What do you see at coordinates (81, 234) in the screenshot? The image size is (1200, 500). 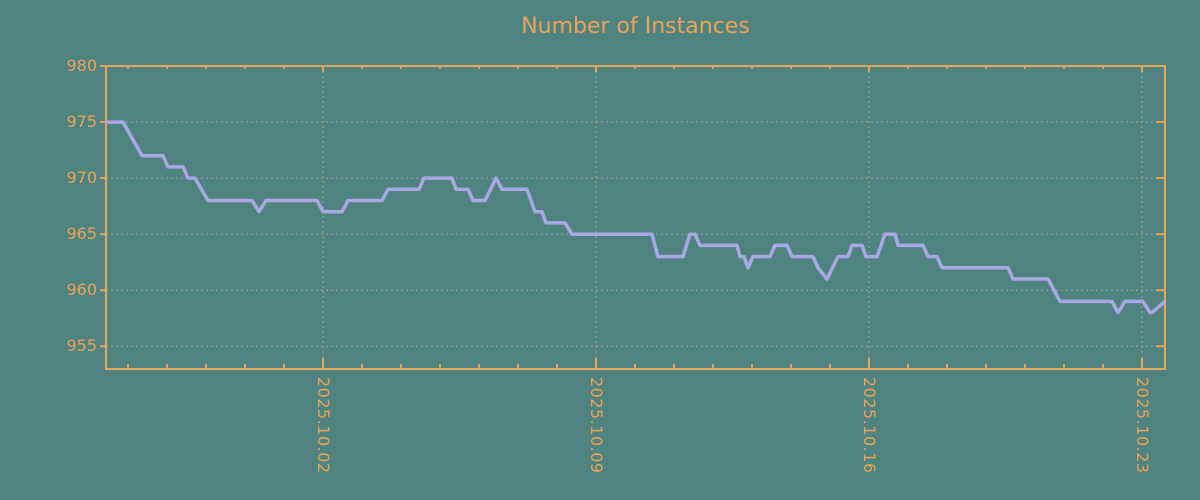 I see `y-axis-tick-label: 965` at bounding box center [81, 234].